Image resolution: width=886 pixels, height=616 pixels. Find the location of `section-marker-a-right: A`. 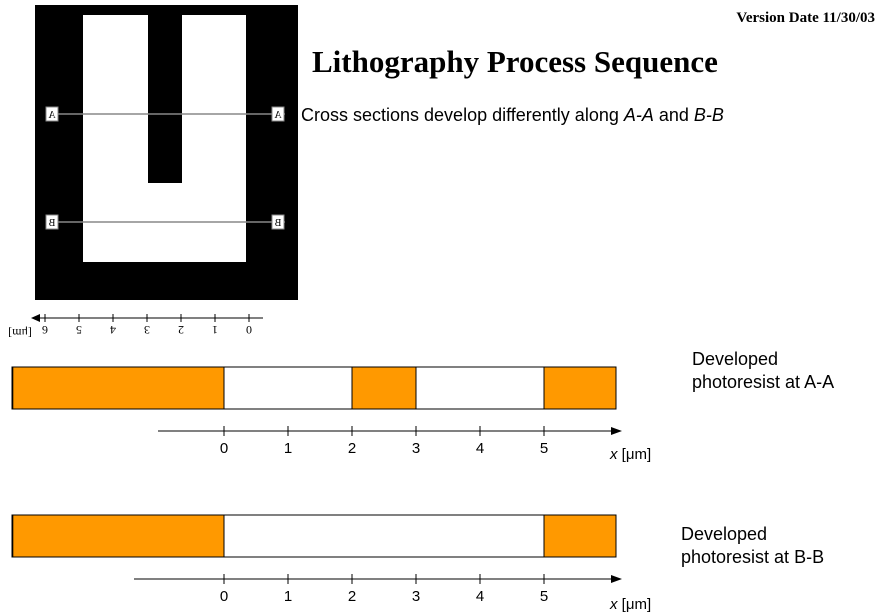

section-marker-a-right: A is located at coordinates (278, 114).